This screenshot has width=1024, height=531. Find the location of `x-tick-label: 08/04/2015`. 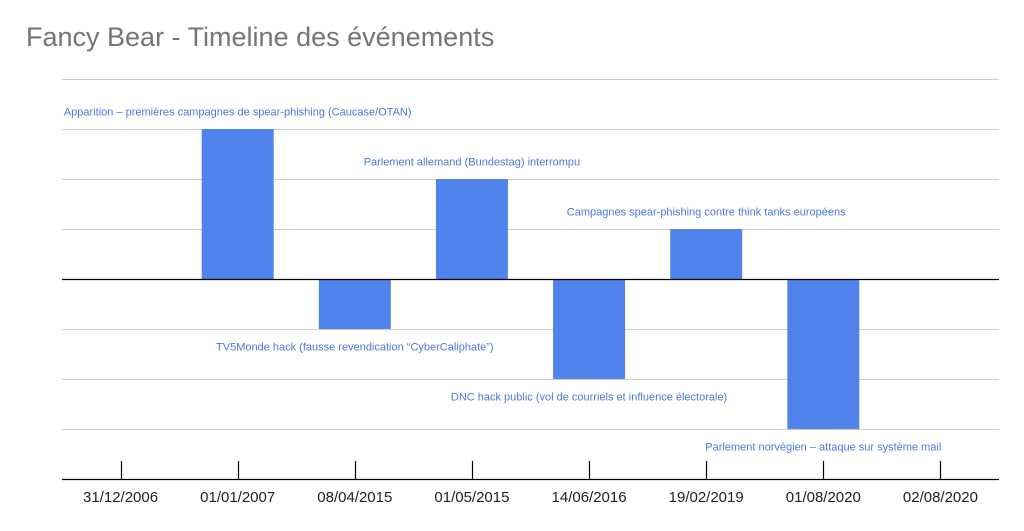

x-tick-label: 08/04/2015 is located at coordinates (354, 497).